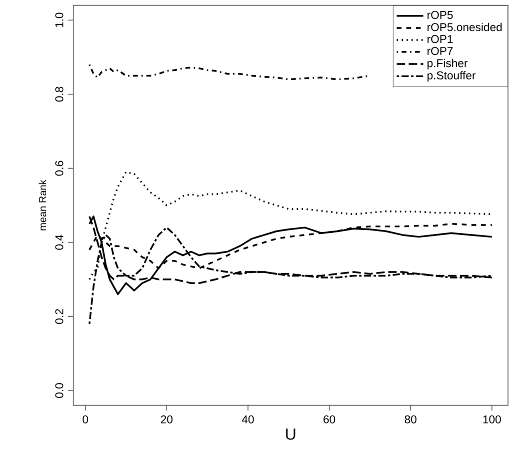  I want to click on x-axis-title: U, so click(291, 434).